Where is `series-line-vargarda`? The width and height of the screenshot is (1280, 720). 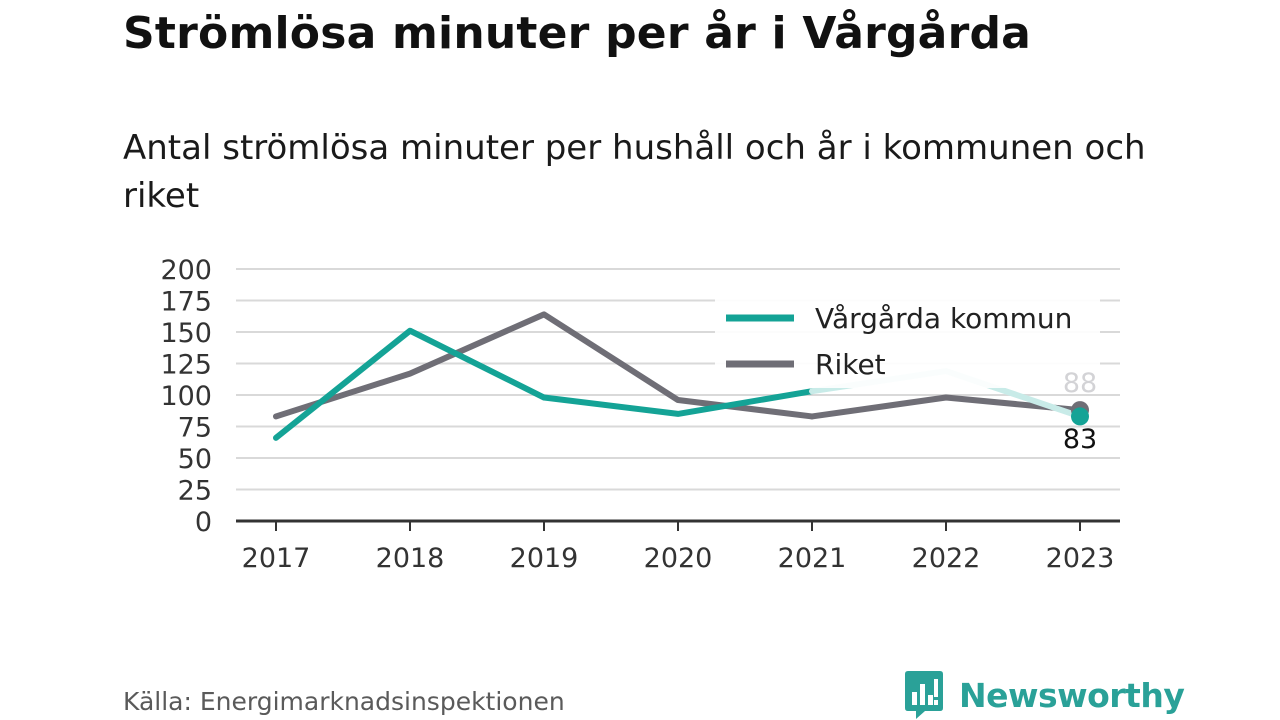 series-line-vargarda is located at coordinates (544, 384).